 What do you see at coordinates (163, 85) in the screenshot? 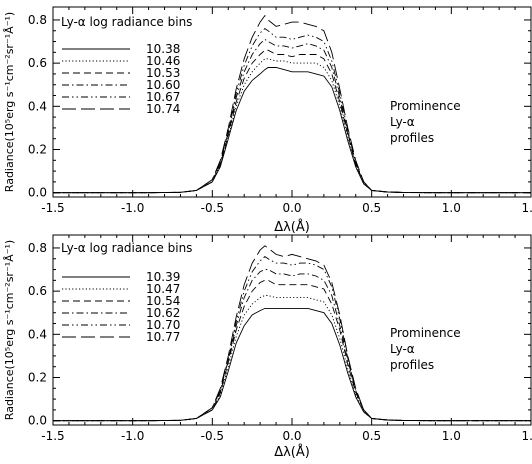
I see `legend-label: 10.60` at bounding box center [163, 85].